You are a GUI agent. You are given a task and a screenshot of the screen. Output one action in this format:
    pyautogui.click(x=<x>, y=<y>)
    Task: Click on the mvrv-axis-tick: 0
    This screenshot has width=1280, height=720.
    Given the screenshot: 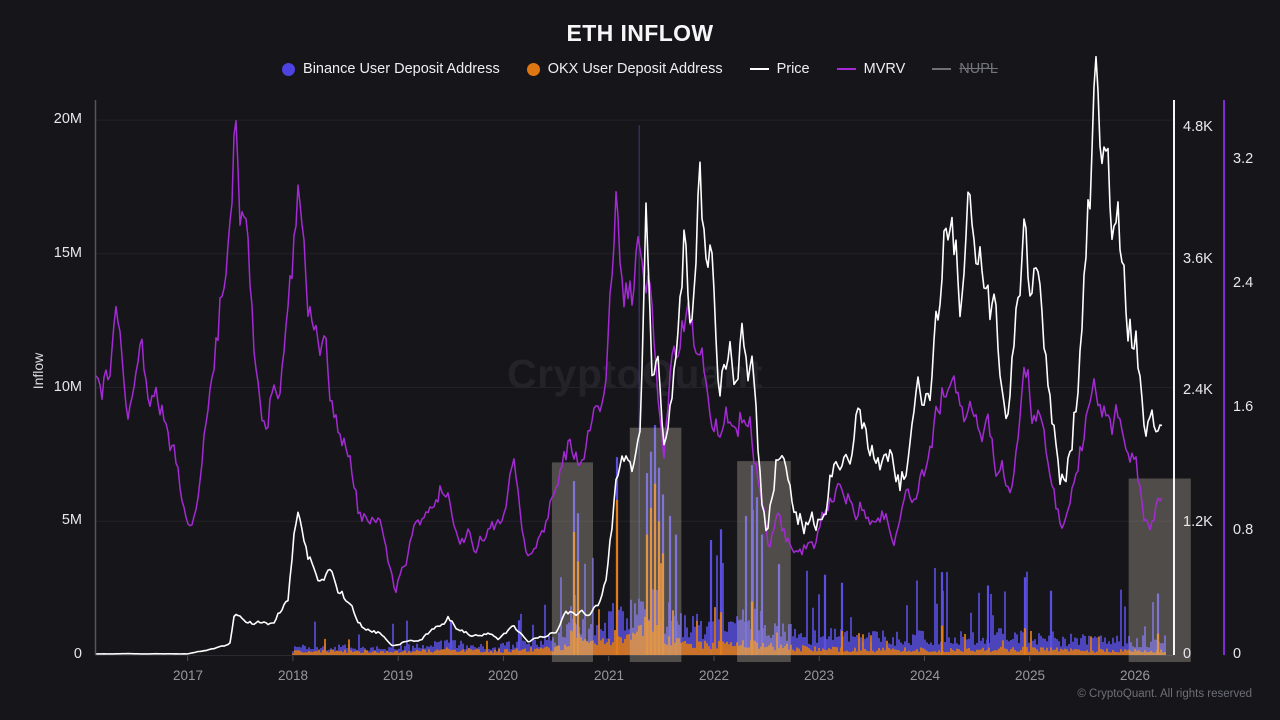 What is the action you would take?
    pyautogui.click(x=1237, y=654)
    